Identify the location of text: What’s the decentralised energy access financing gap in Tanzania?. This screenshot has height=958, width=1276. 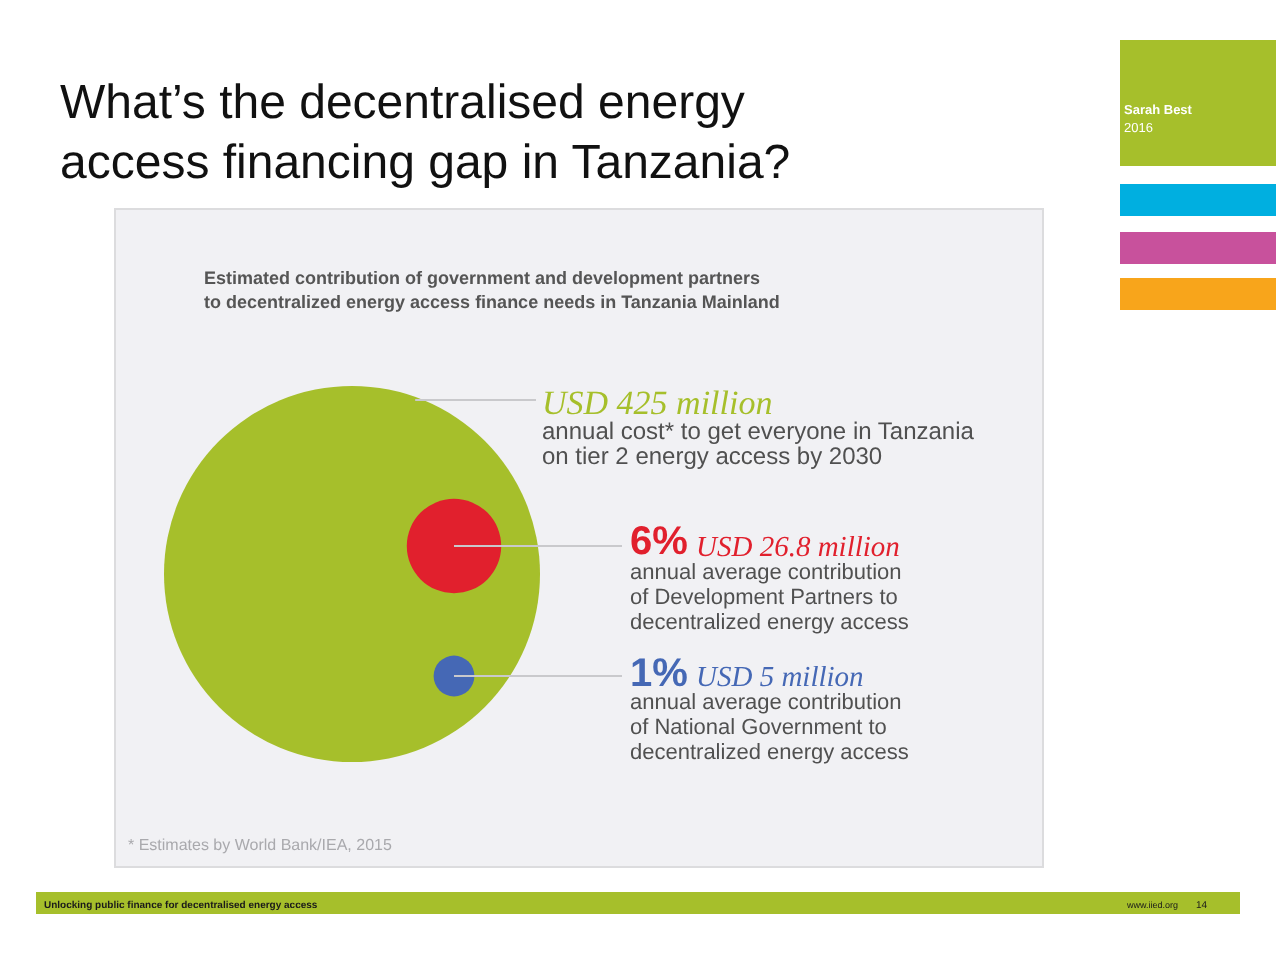
(425, 133).